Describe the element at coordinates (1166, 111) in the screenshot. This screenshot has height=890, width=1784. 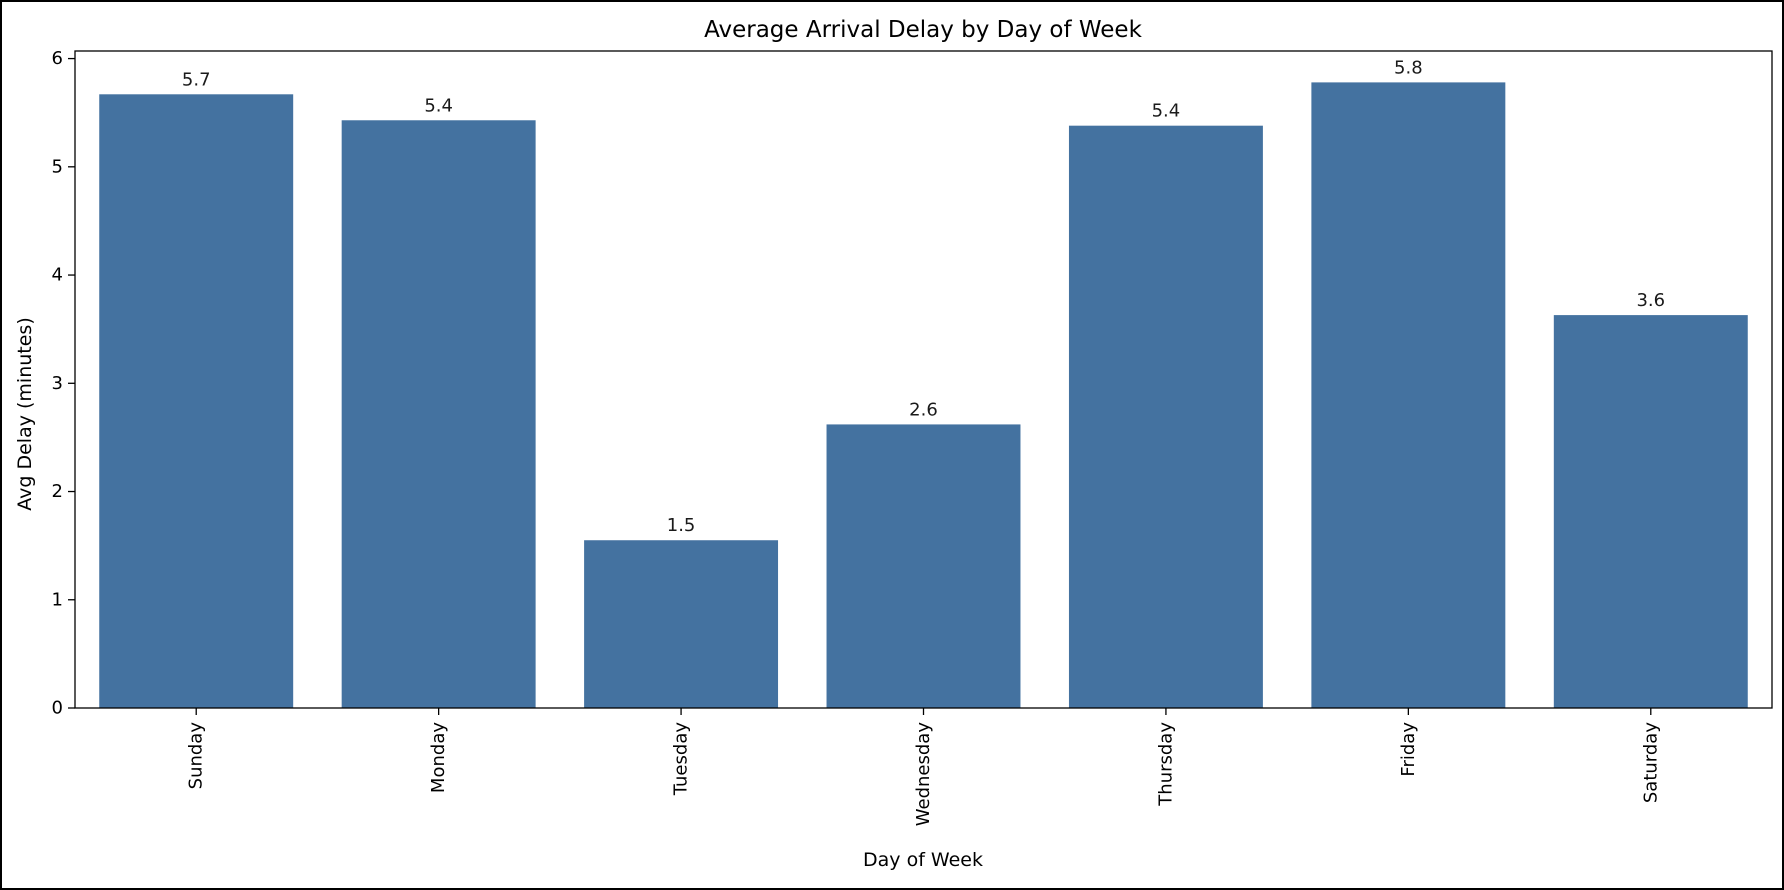
I see `data-label-thursday: 5.4` at that location.